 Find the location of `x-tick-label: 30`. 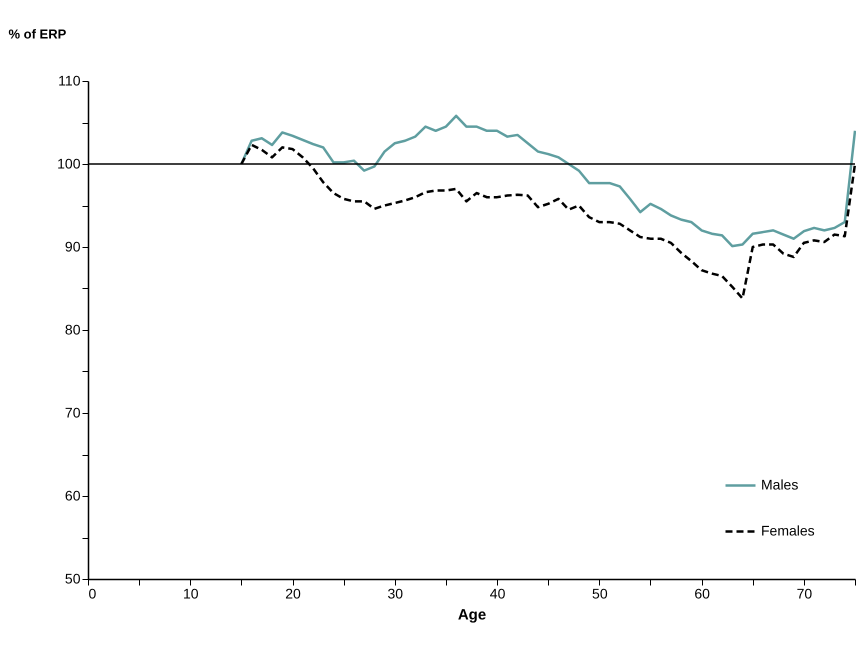

x-tick-label: 30 is located at coordinates (396, 594).